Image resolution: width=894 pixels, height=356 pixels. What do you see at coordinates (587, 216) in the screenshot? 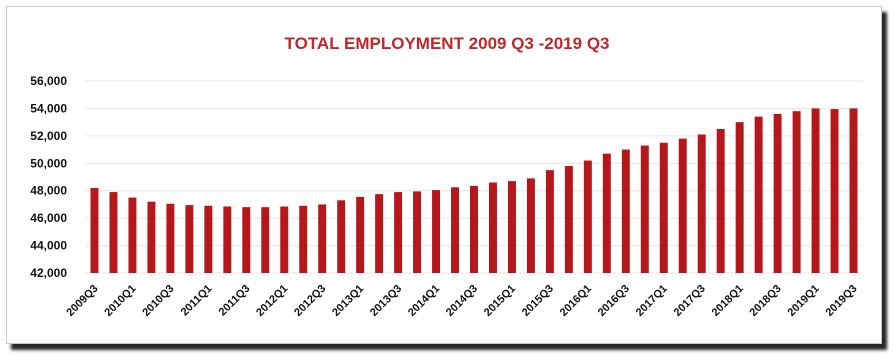
I see `bar-2016q1` at bounding box center [587, 216].